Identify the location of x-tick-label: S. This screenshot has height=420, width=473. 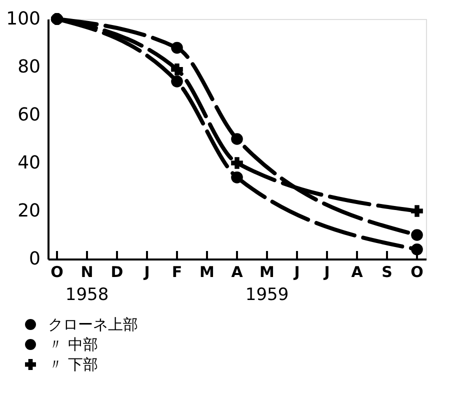
(387, 272).